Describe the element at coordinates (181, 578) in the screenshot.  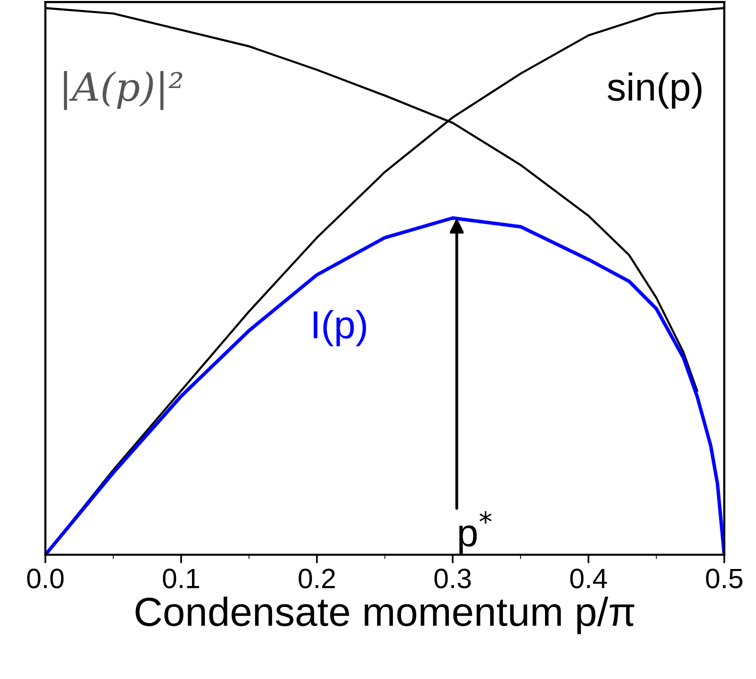
I see `x-tick-label: 0.1` at that location.